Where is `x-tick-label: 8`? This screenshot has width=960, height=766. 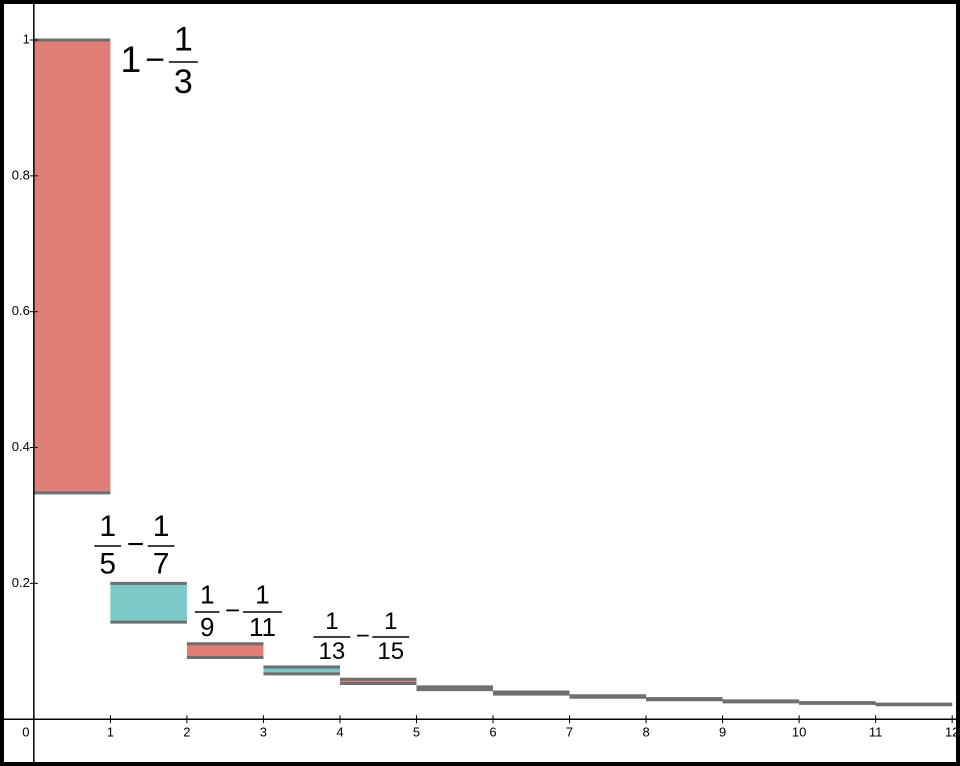 x-tick-label: 8 is located at coordinates (645, 732).